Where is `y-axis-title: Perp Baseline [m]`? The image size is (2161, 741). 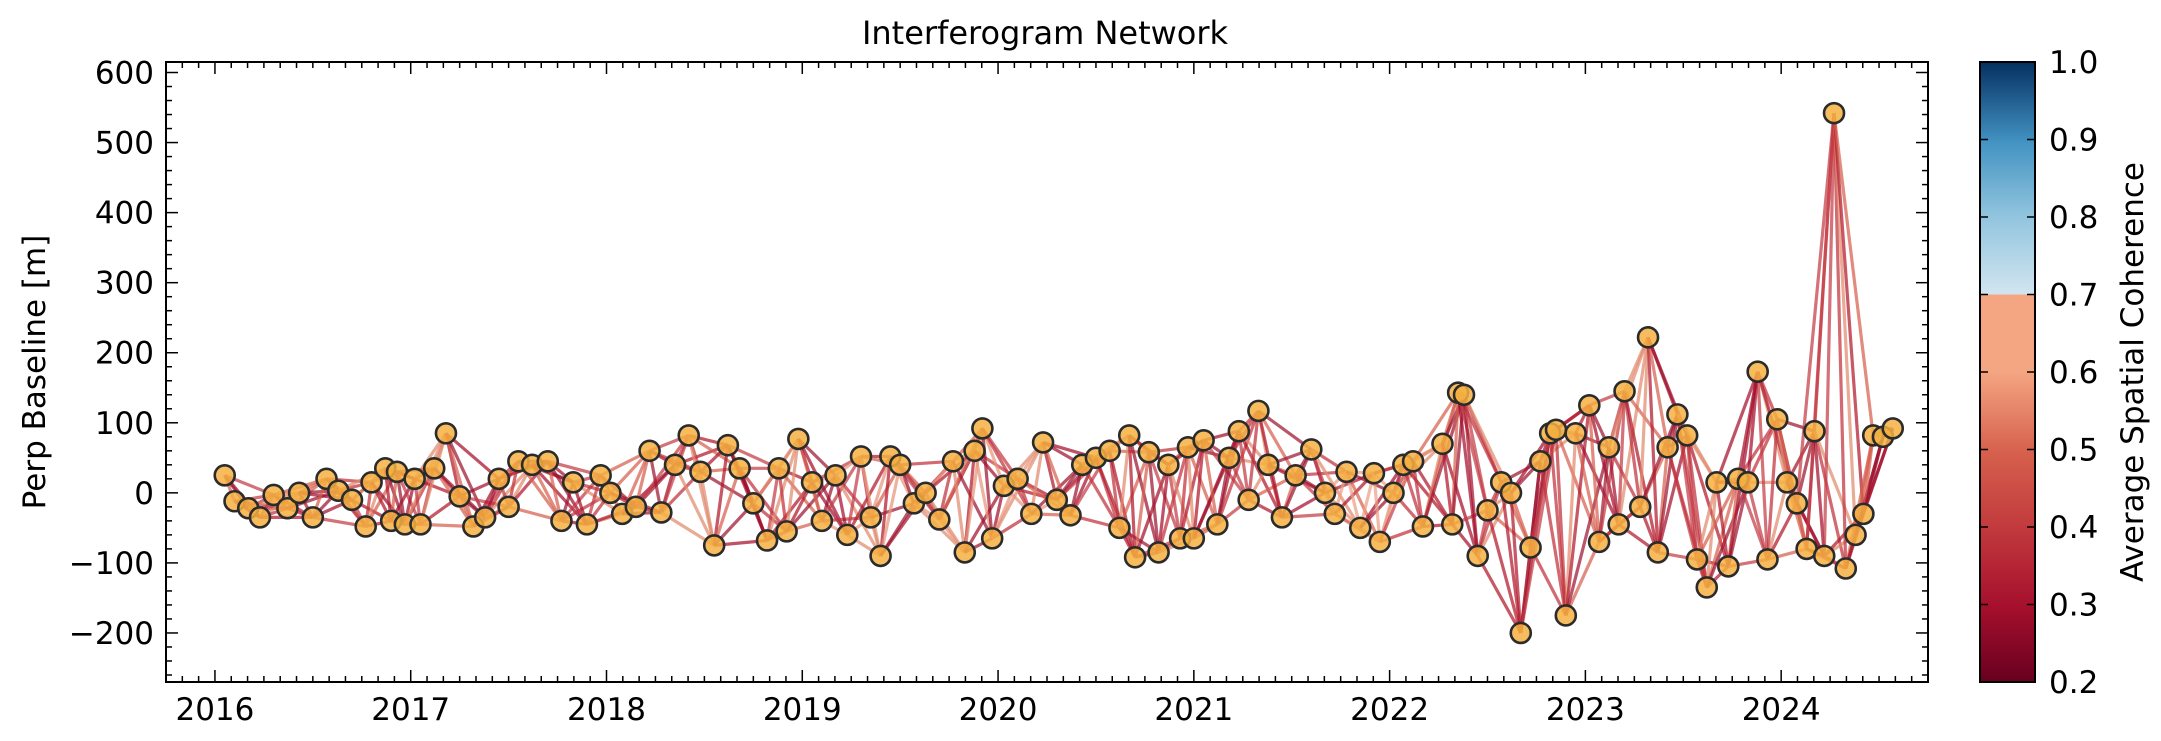 y-axis-title: Perp Baseline [m] is located at coordinates (35, 372).